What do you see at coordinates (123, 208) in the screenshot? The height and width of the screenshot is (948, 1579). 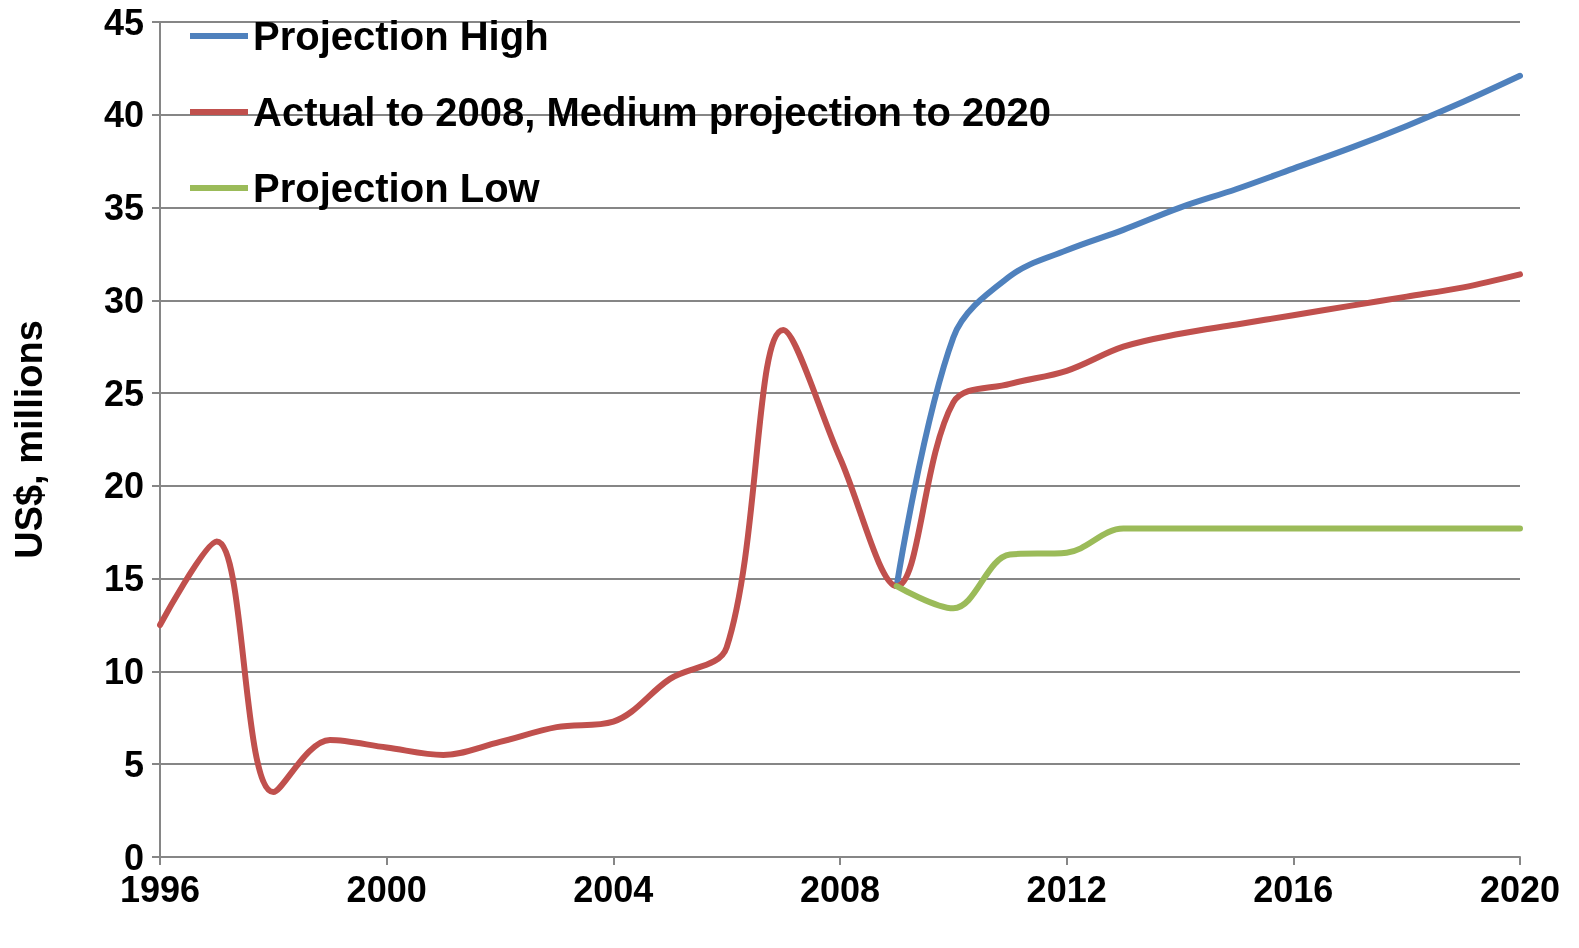 I see `y-tick-label: 35` at bounding box center [123, 208].